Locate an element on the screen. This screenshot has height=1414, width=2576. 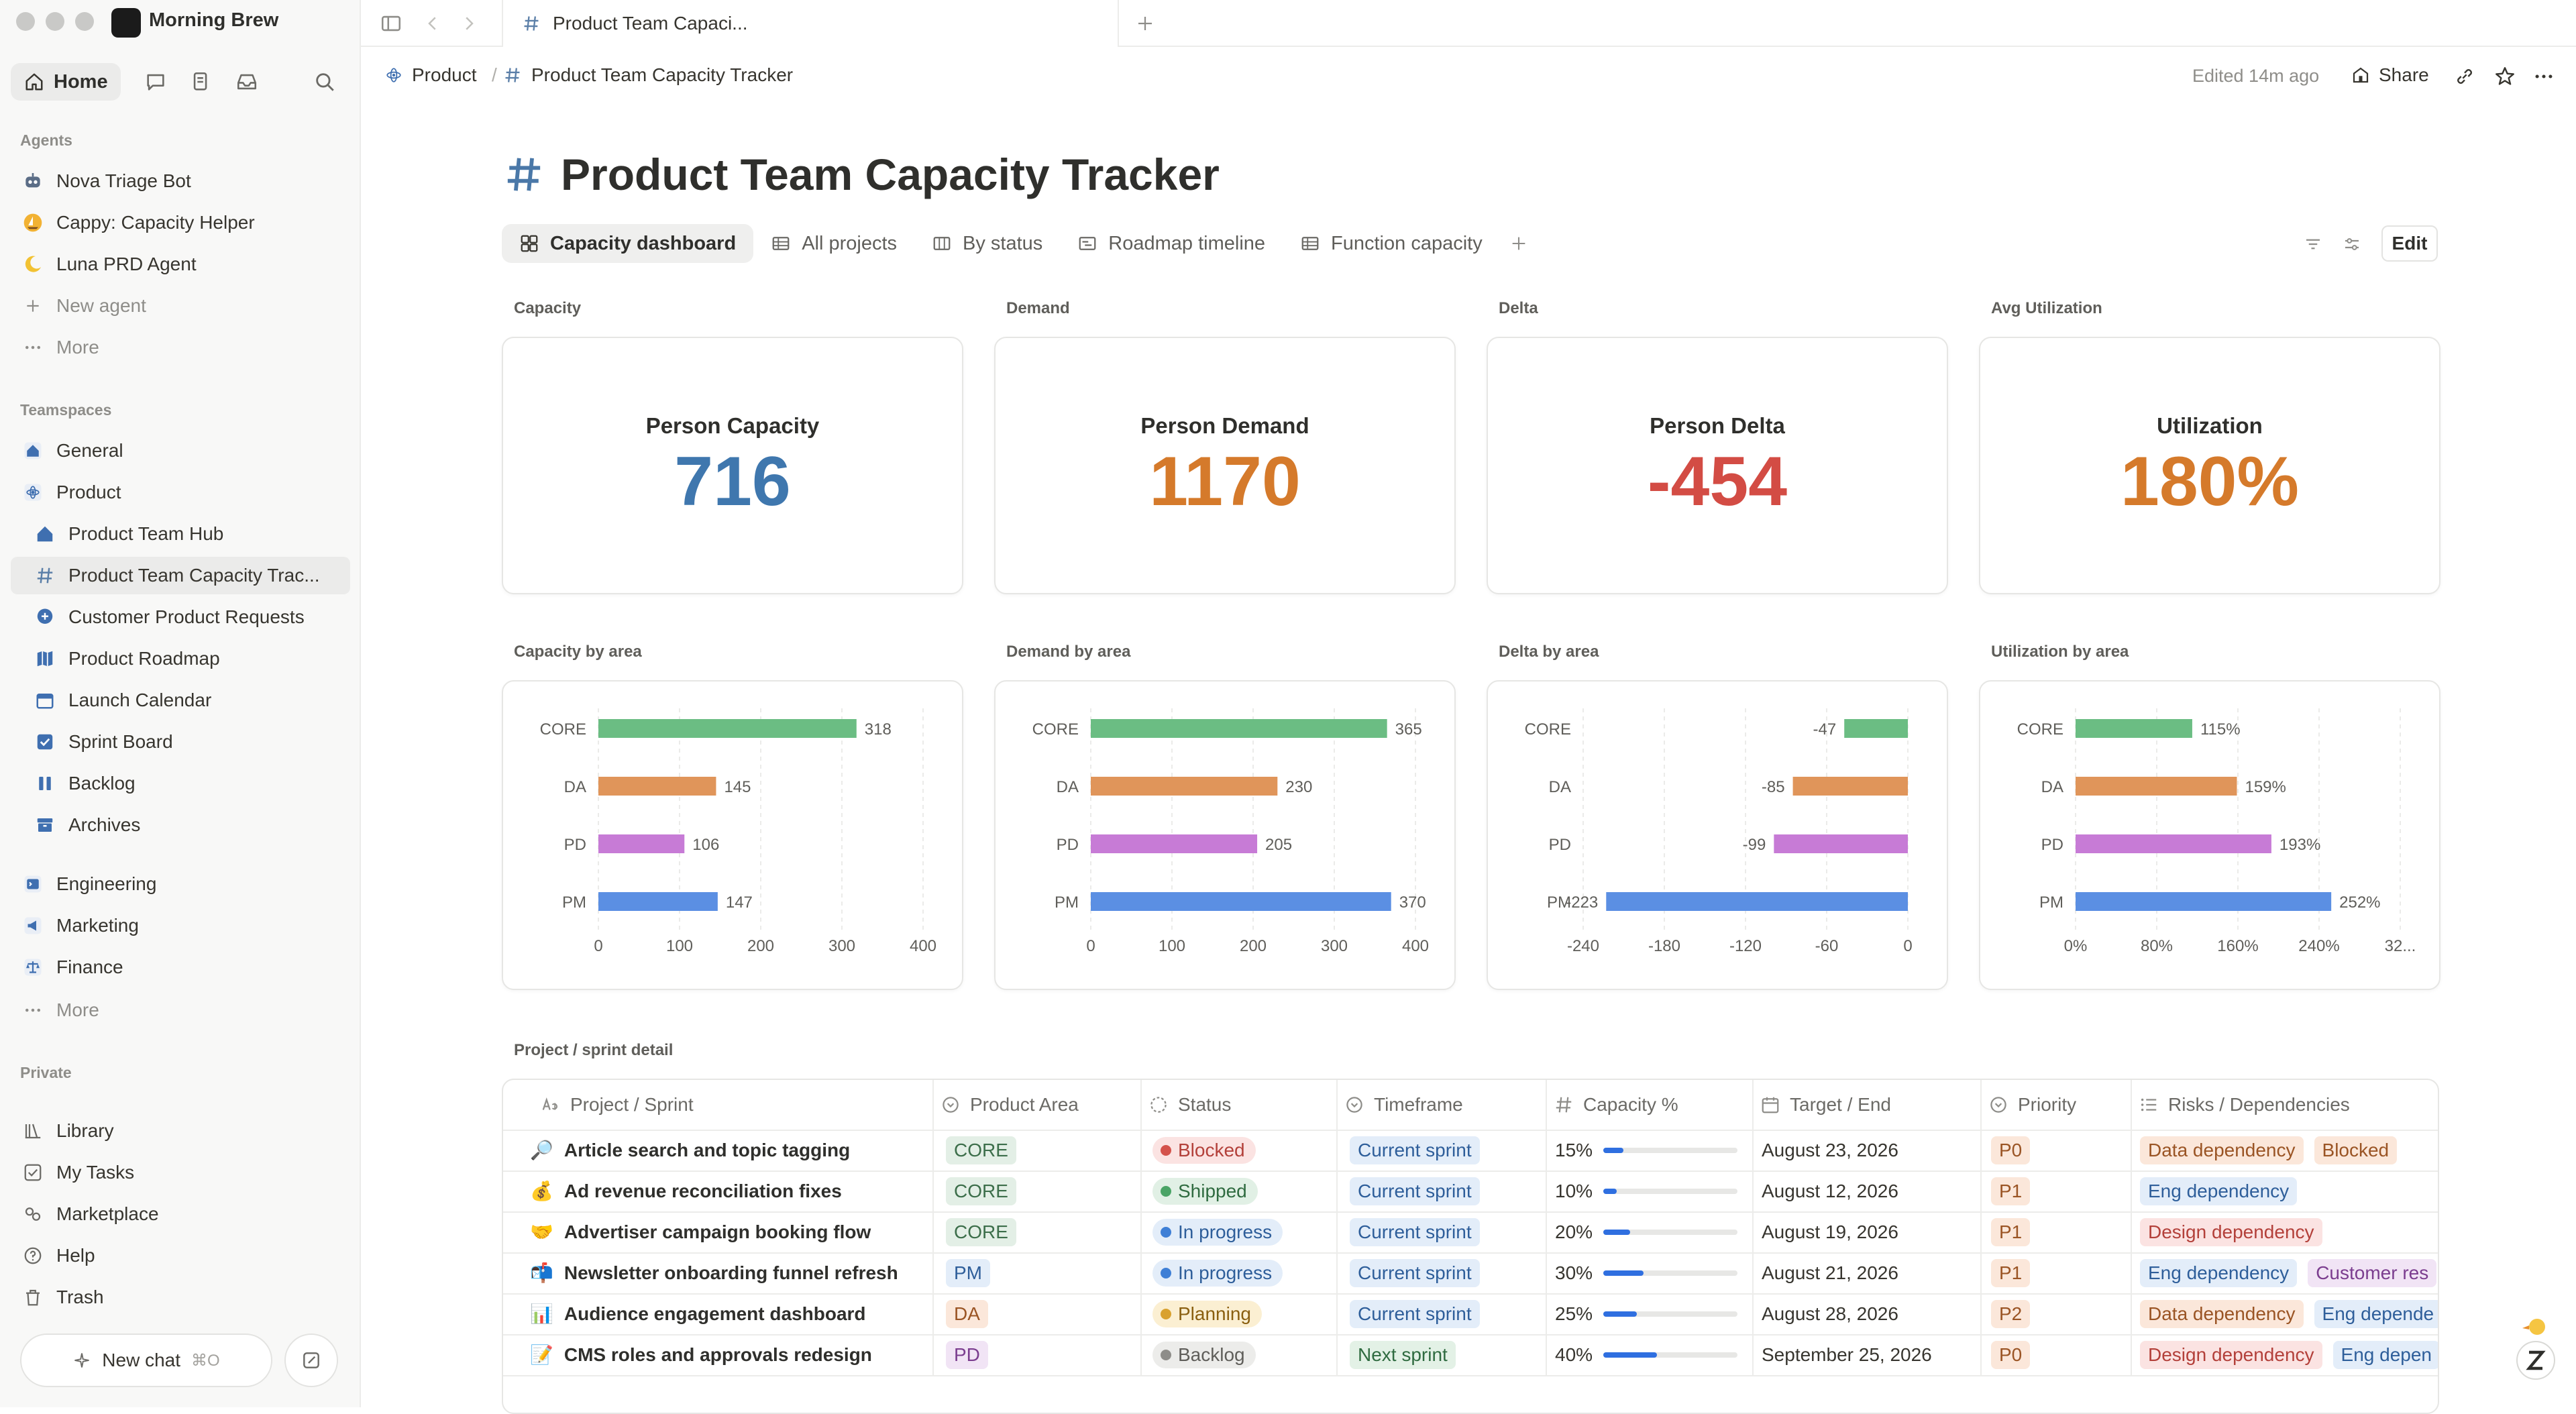
sidebar-item-engineering: Engineering is located at coordinates (180, 884).